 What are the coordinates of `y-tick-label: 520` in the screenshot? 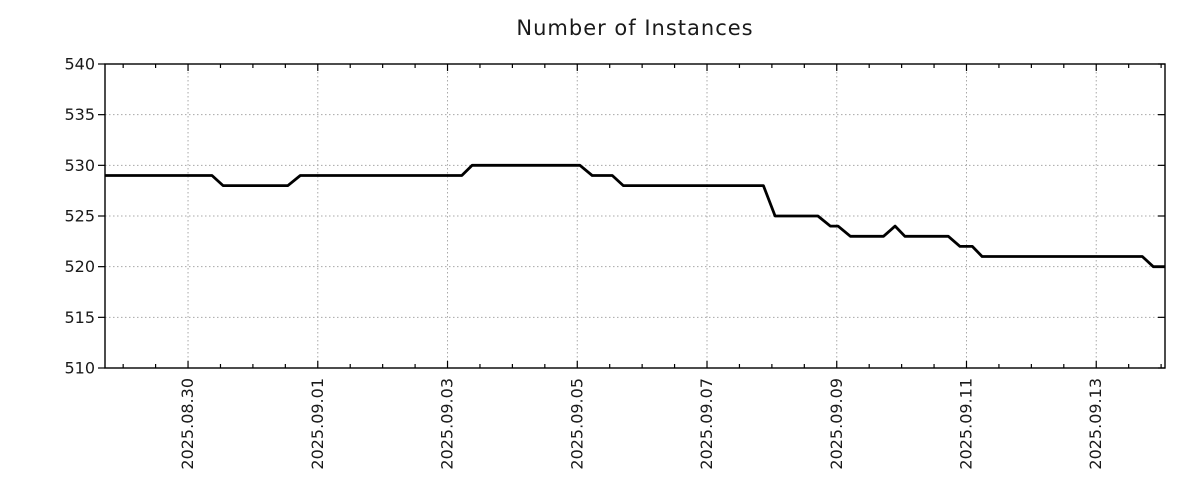 It's located at (79, 266).